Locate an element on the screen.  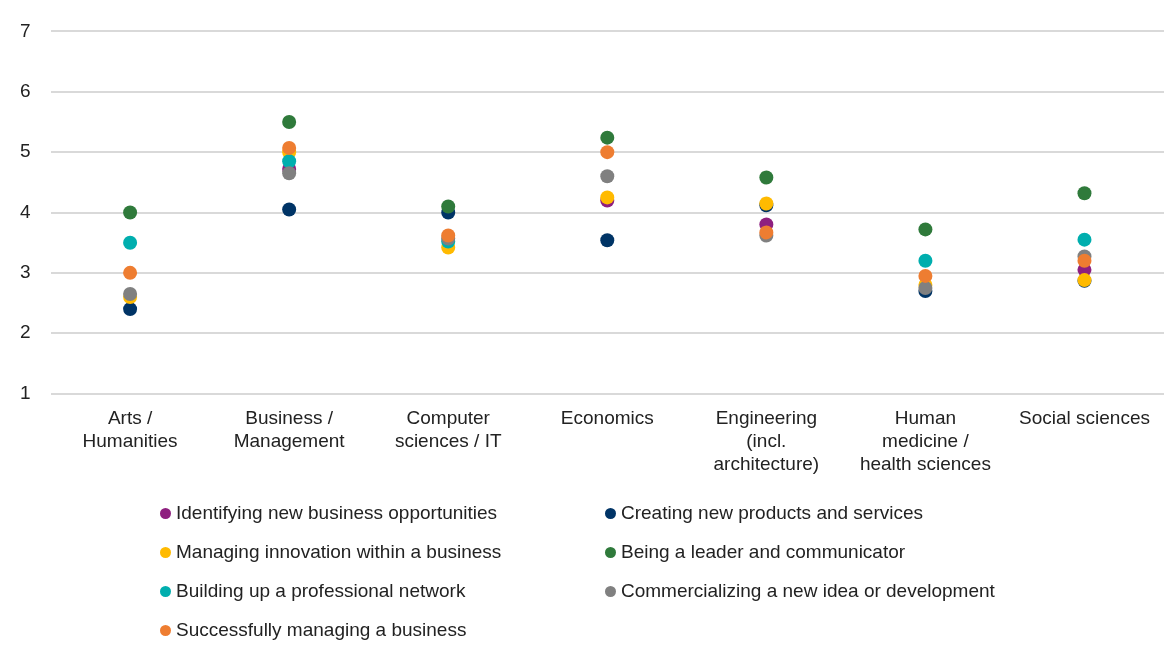
legend-label: Being a leader and communicator is located at coordinates (763, 552).